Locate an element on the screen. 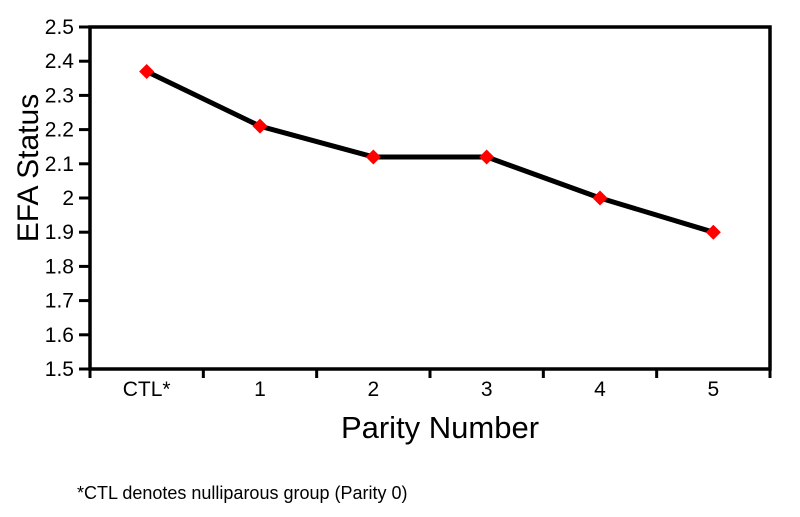  x-tick-label: 1 is located at coordinates (260, 389).